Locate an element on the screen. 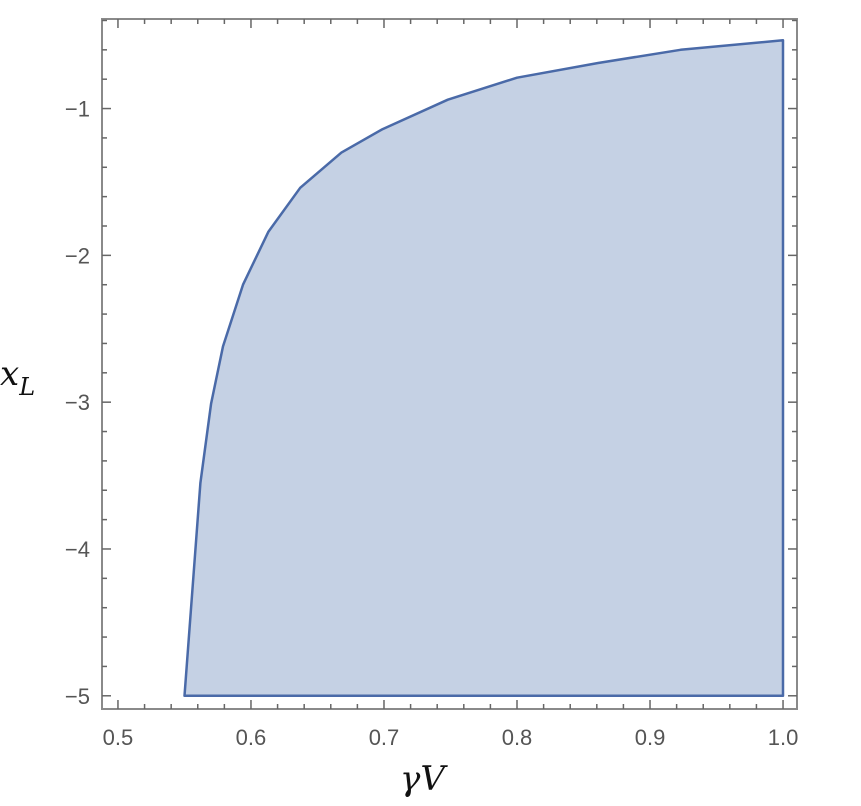  x-tick-label: 0.7 is located at coordinates (384, 737).